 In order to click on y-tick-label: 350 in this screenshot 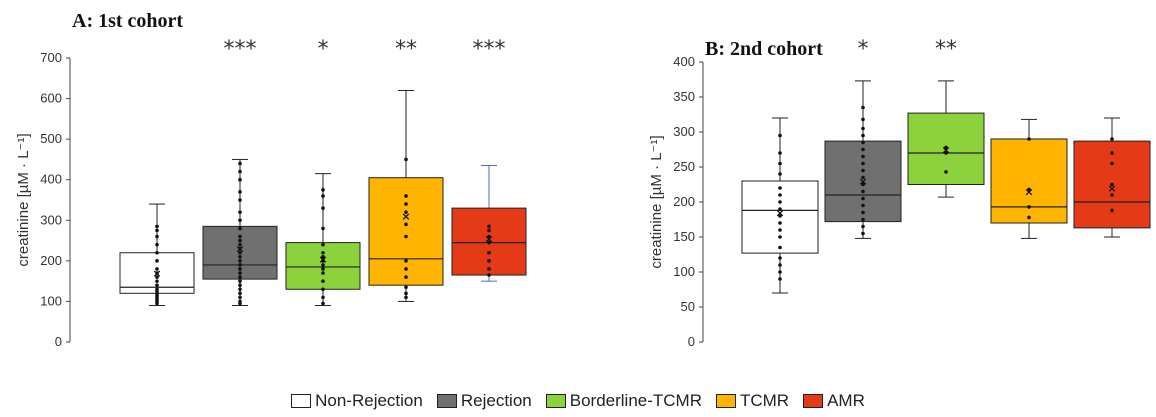, I will do `click(684, 96)`.